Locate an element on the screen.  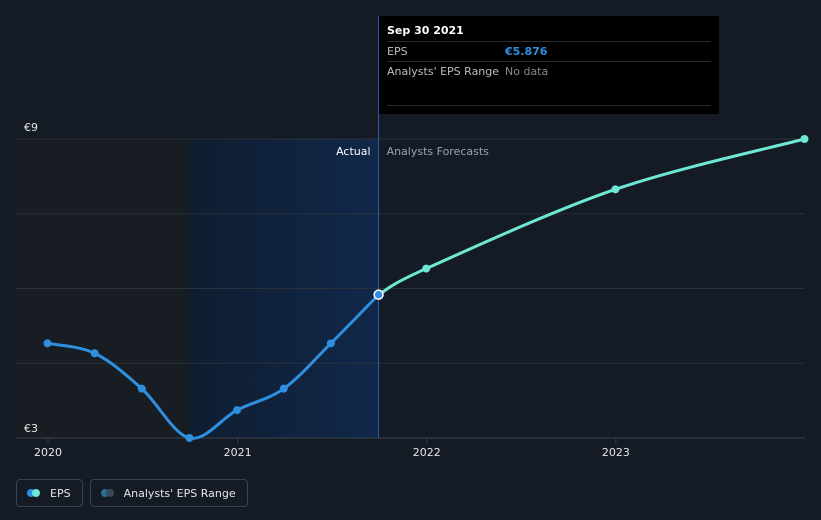
region-label-forecast: Analysts Forecasts is located at coordinates (438, 151).